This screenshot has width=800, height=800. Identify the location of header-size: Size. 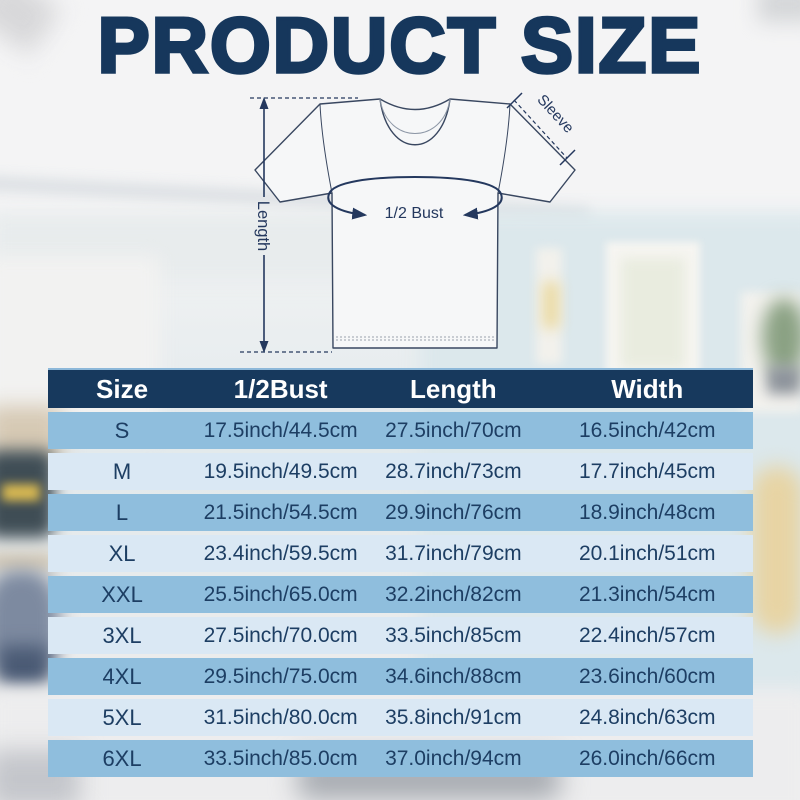
(122, 388).